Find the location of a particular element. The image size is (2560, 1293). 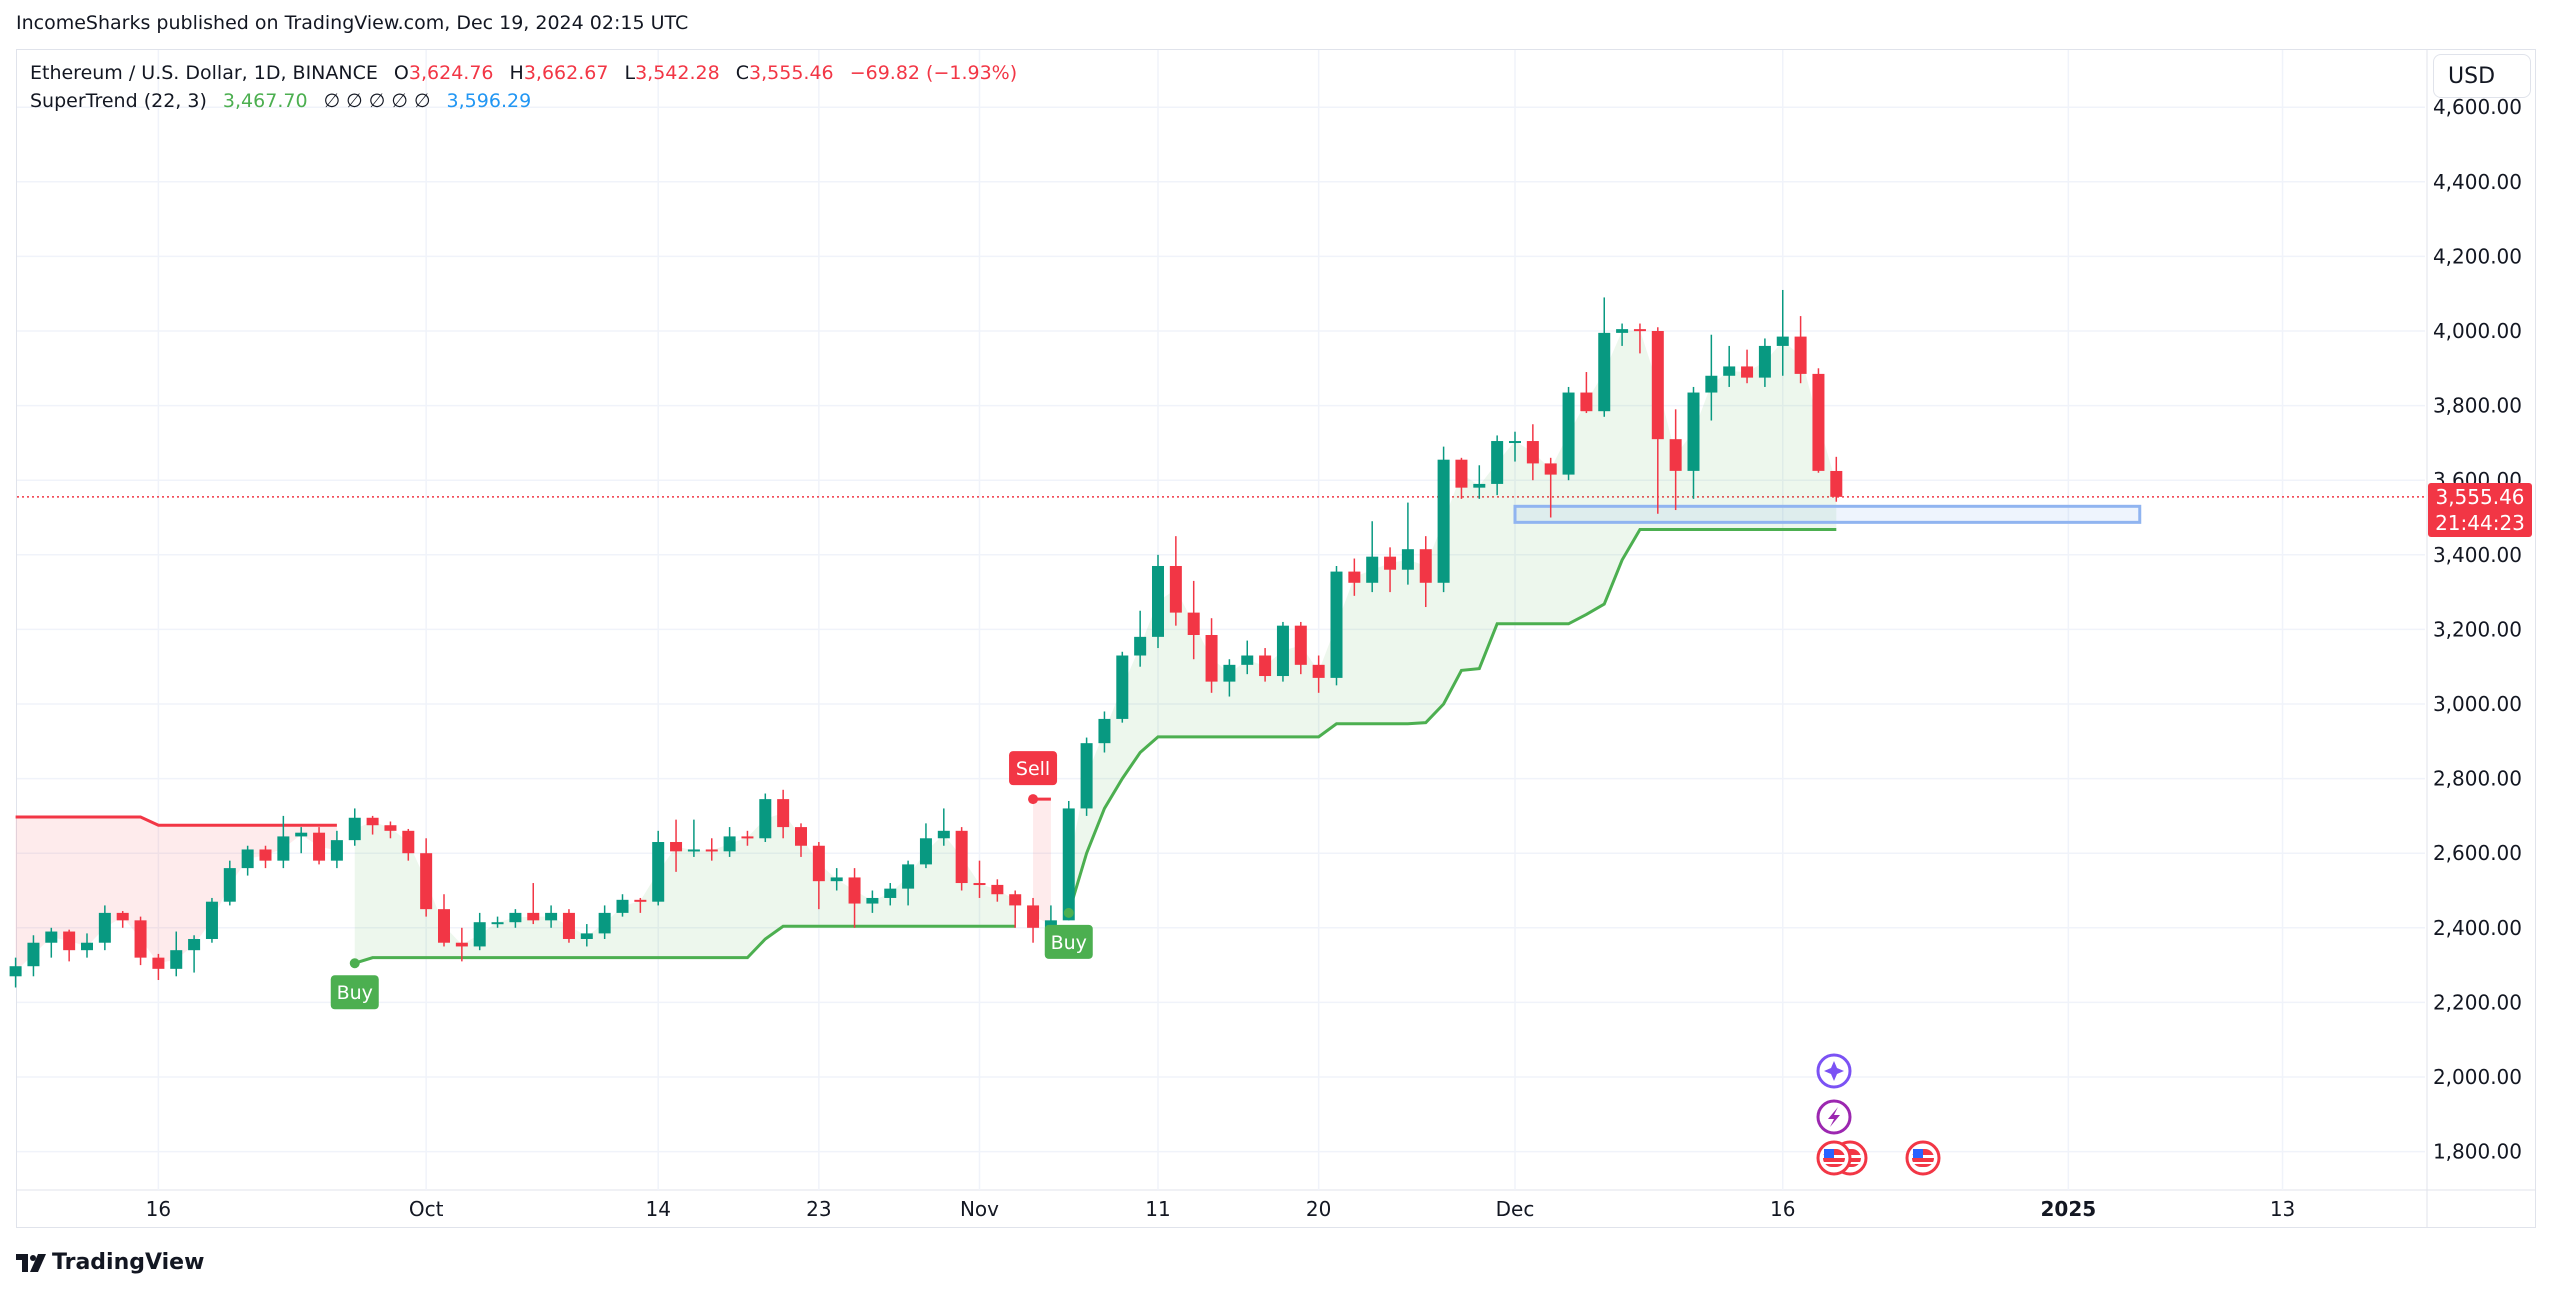

indicator-empty-values: ∅ ∅ ∅ ∅ ∅ is located at coordinates (377, 101).